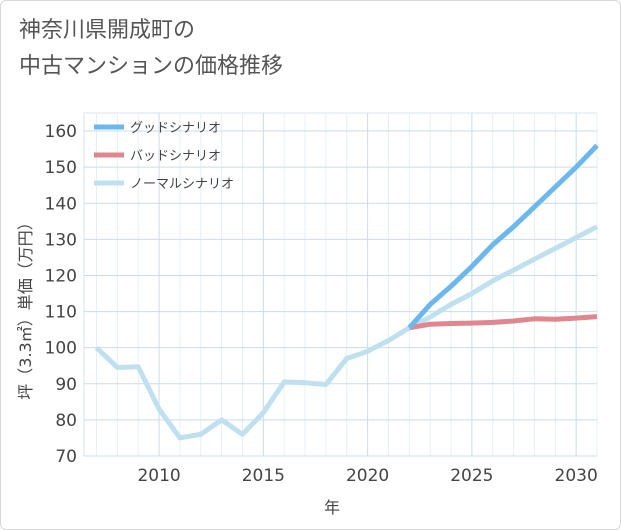  I want to click on y-tick-label: 80, so click(66, 421).